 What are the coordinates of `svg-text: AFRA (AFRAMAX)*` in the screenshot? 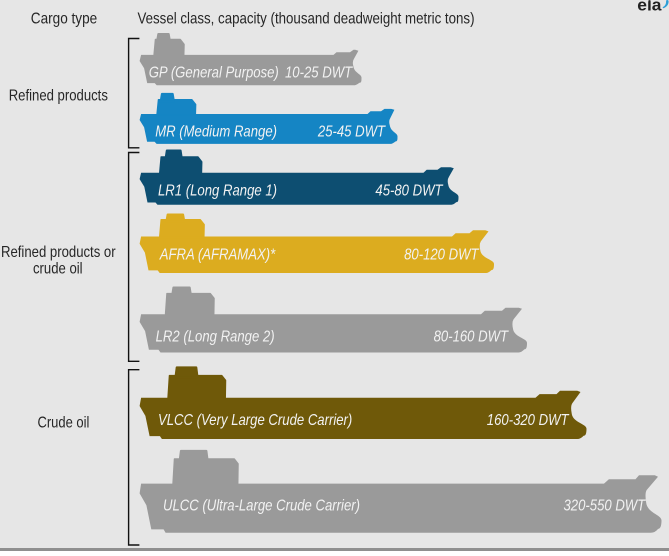 It's located at (217, 254).